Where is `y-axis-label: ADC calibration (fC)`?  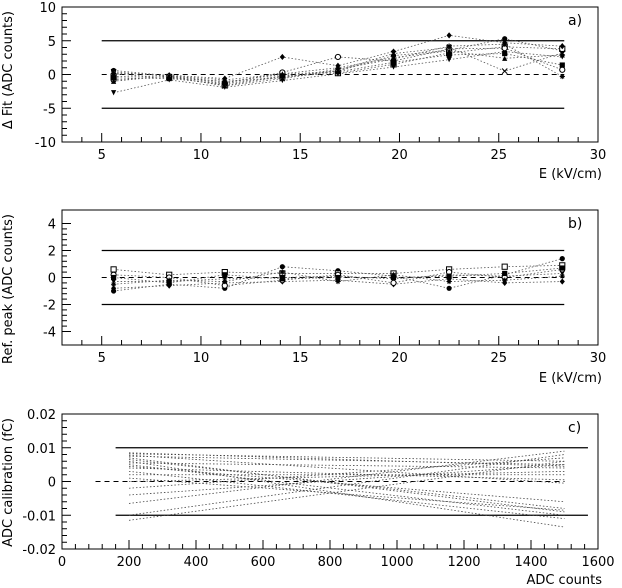 y-axis-label: ADC calibration (fC) is located at coordinates (8, 482).